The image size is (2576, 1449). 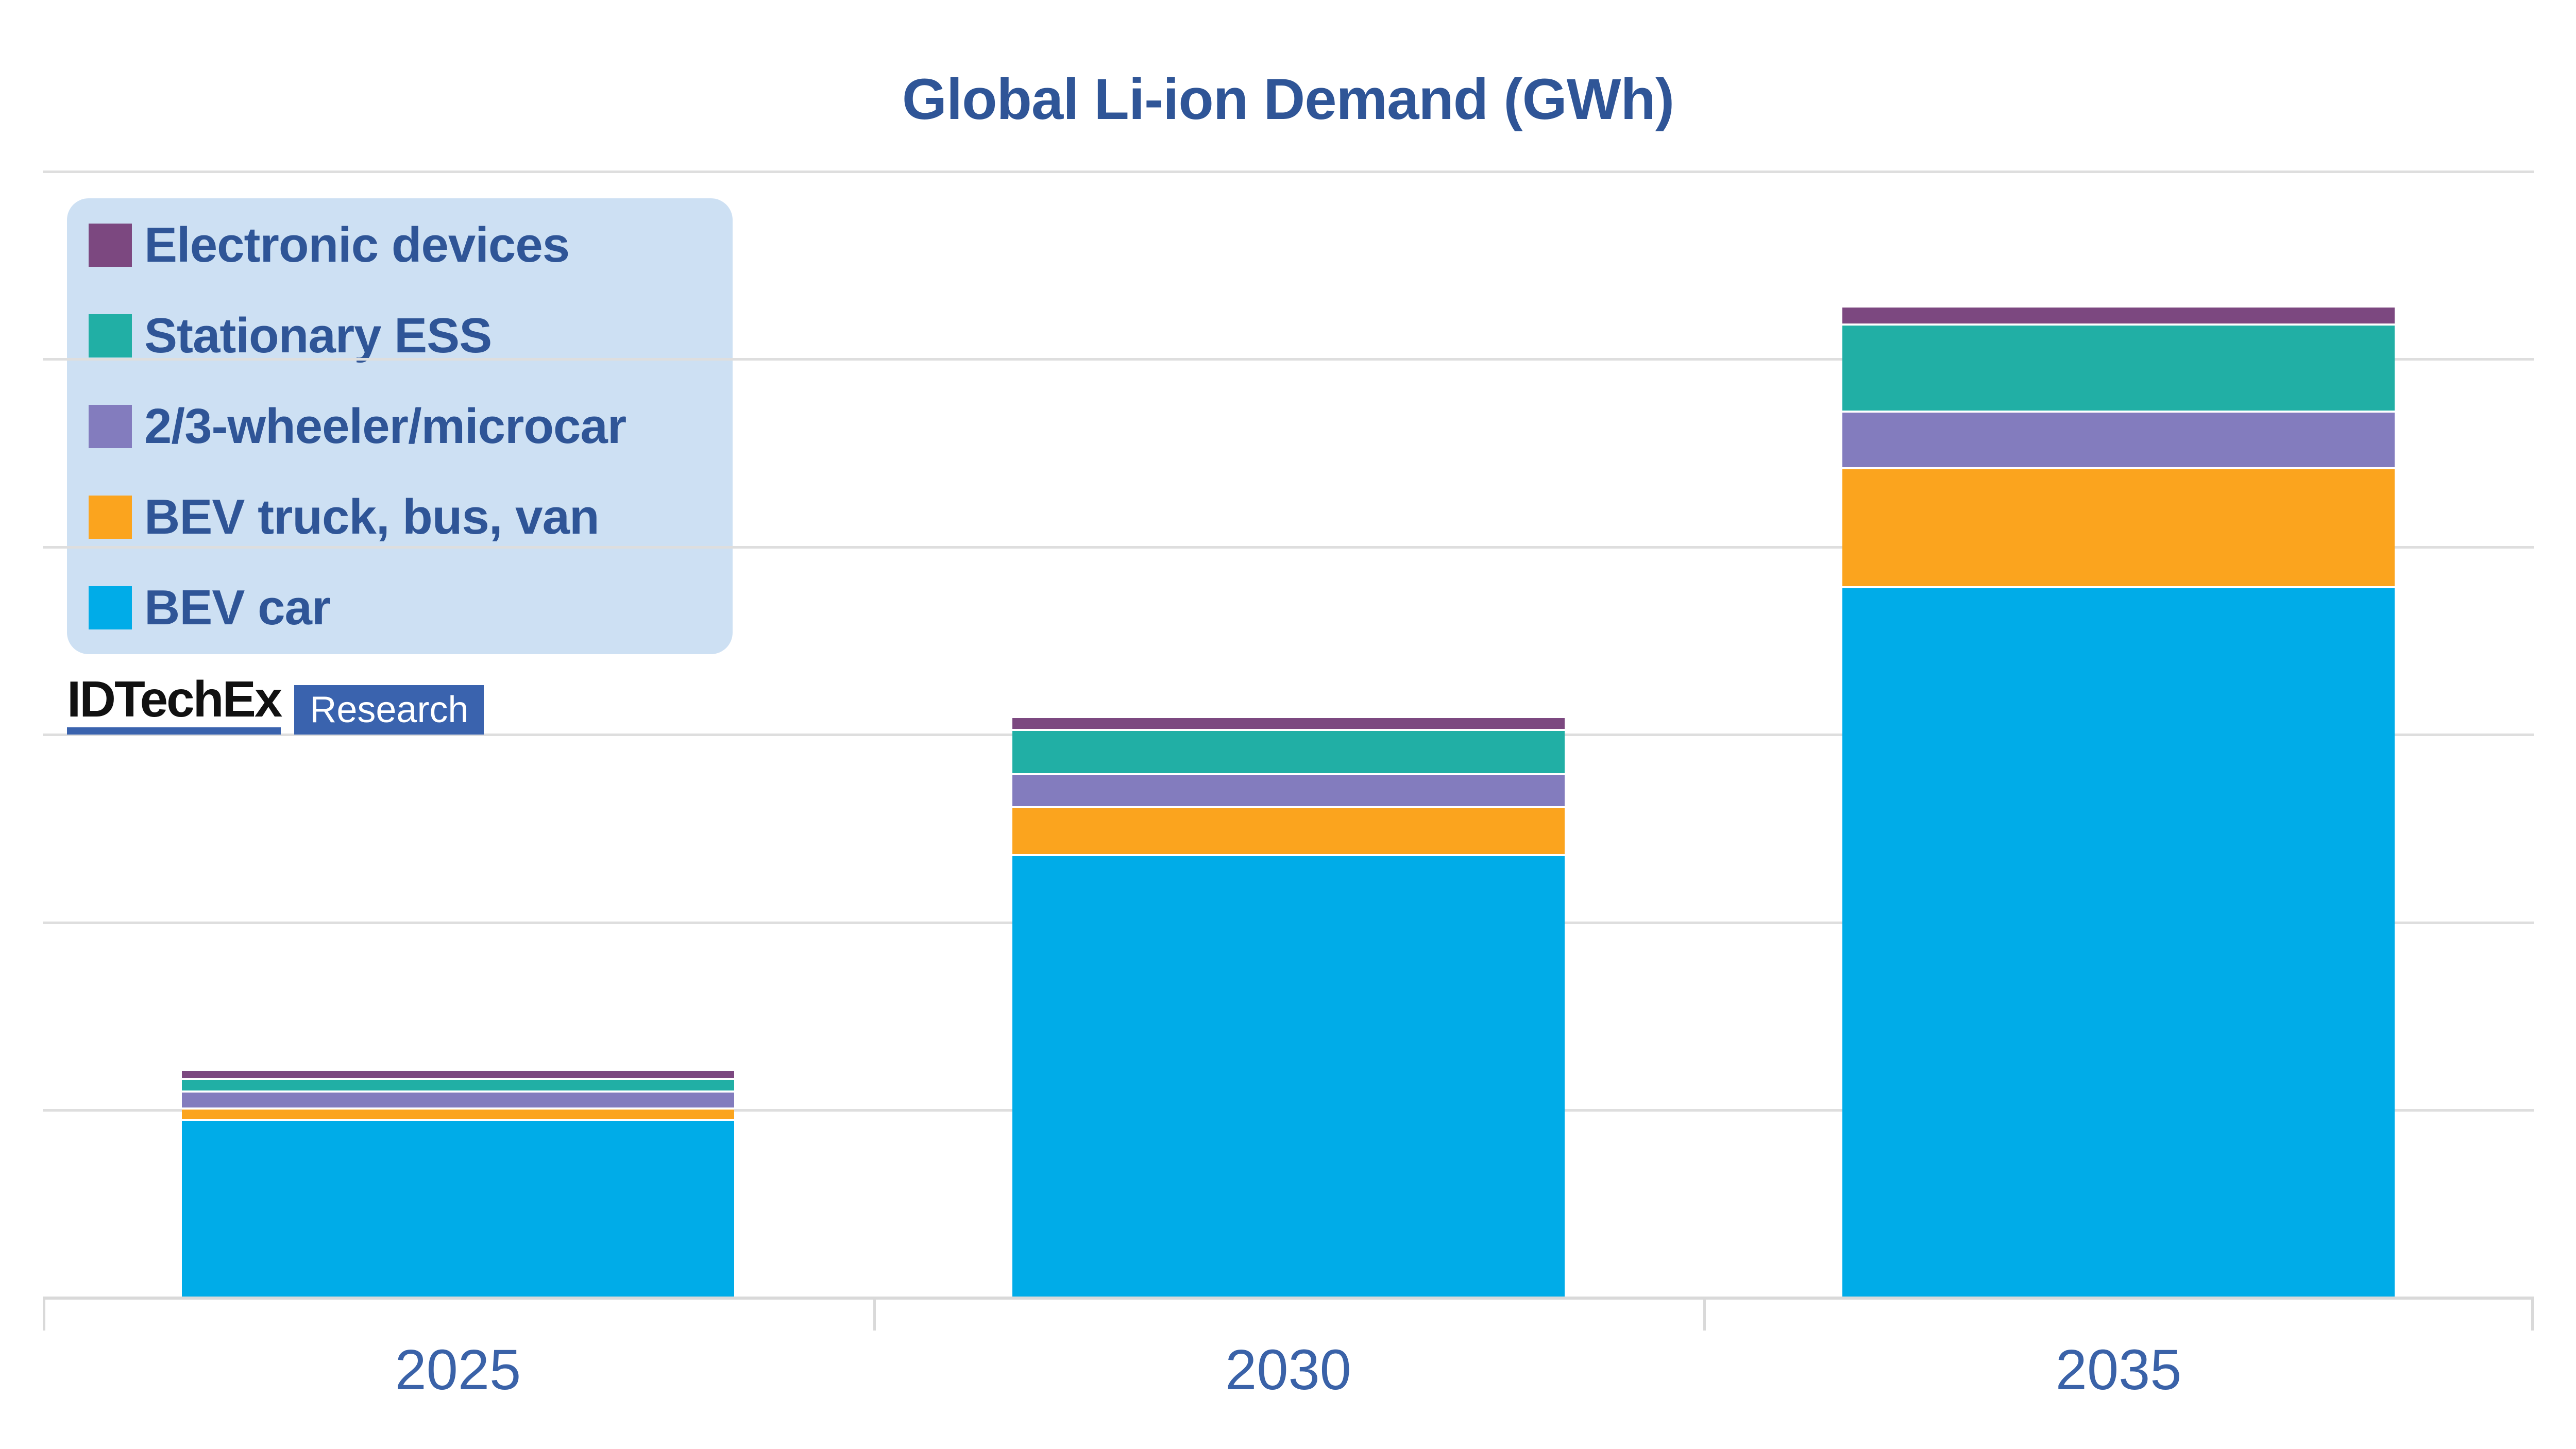 What do you see at coordinates (1288, 99) in the screenshot?
I see `chart-title: Global Li-ion Demand (GWh)` at bounding box center [1288, 99].